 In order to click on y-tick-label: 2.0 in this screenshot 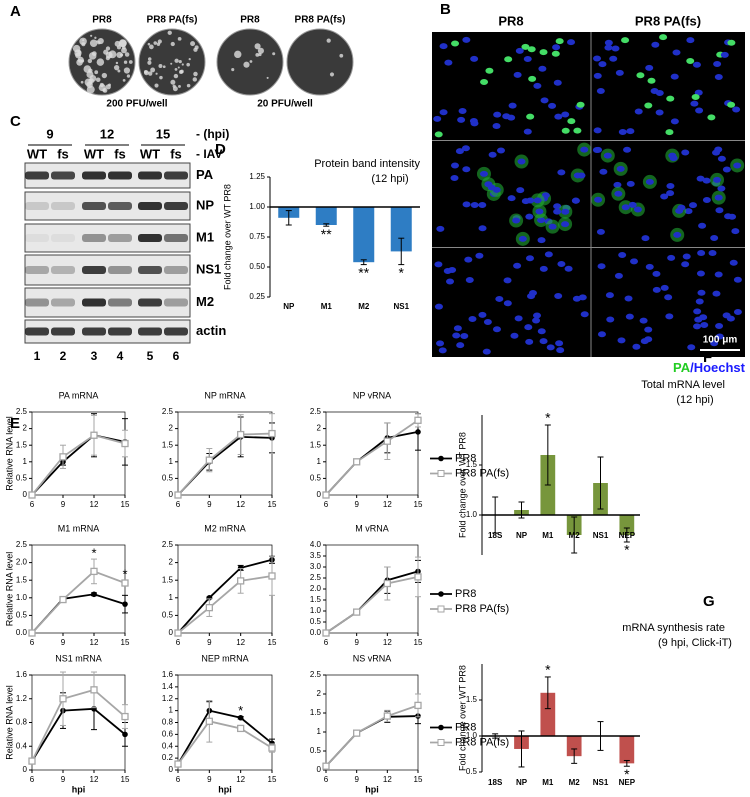, I will do `click(22, 562)`.